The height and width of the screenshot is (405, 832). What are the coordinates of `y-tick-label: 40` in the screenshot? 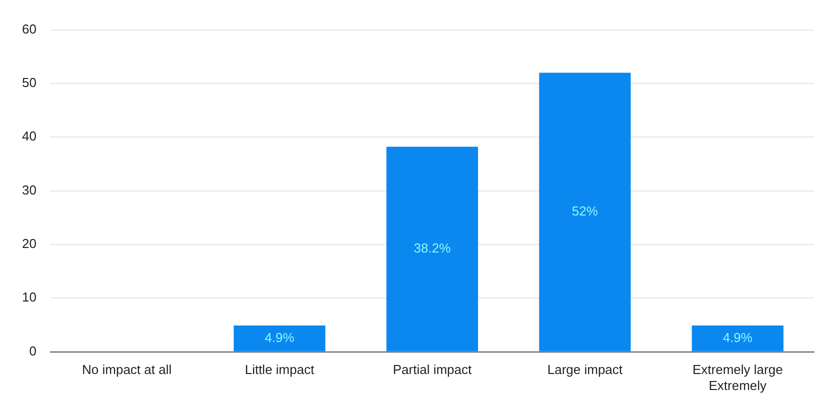 It's located at (29, 136).